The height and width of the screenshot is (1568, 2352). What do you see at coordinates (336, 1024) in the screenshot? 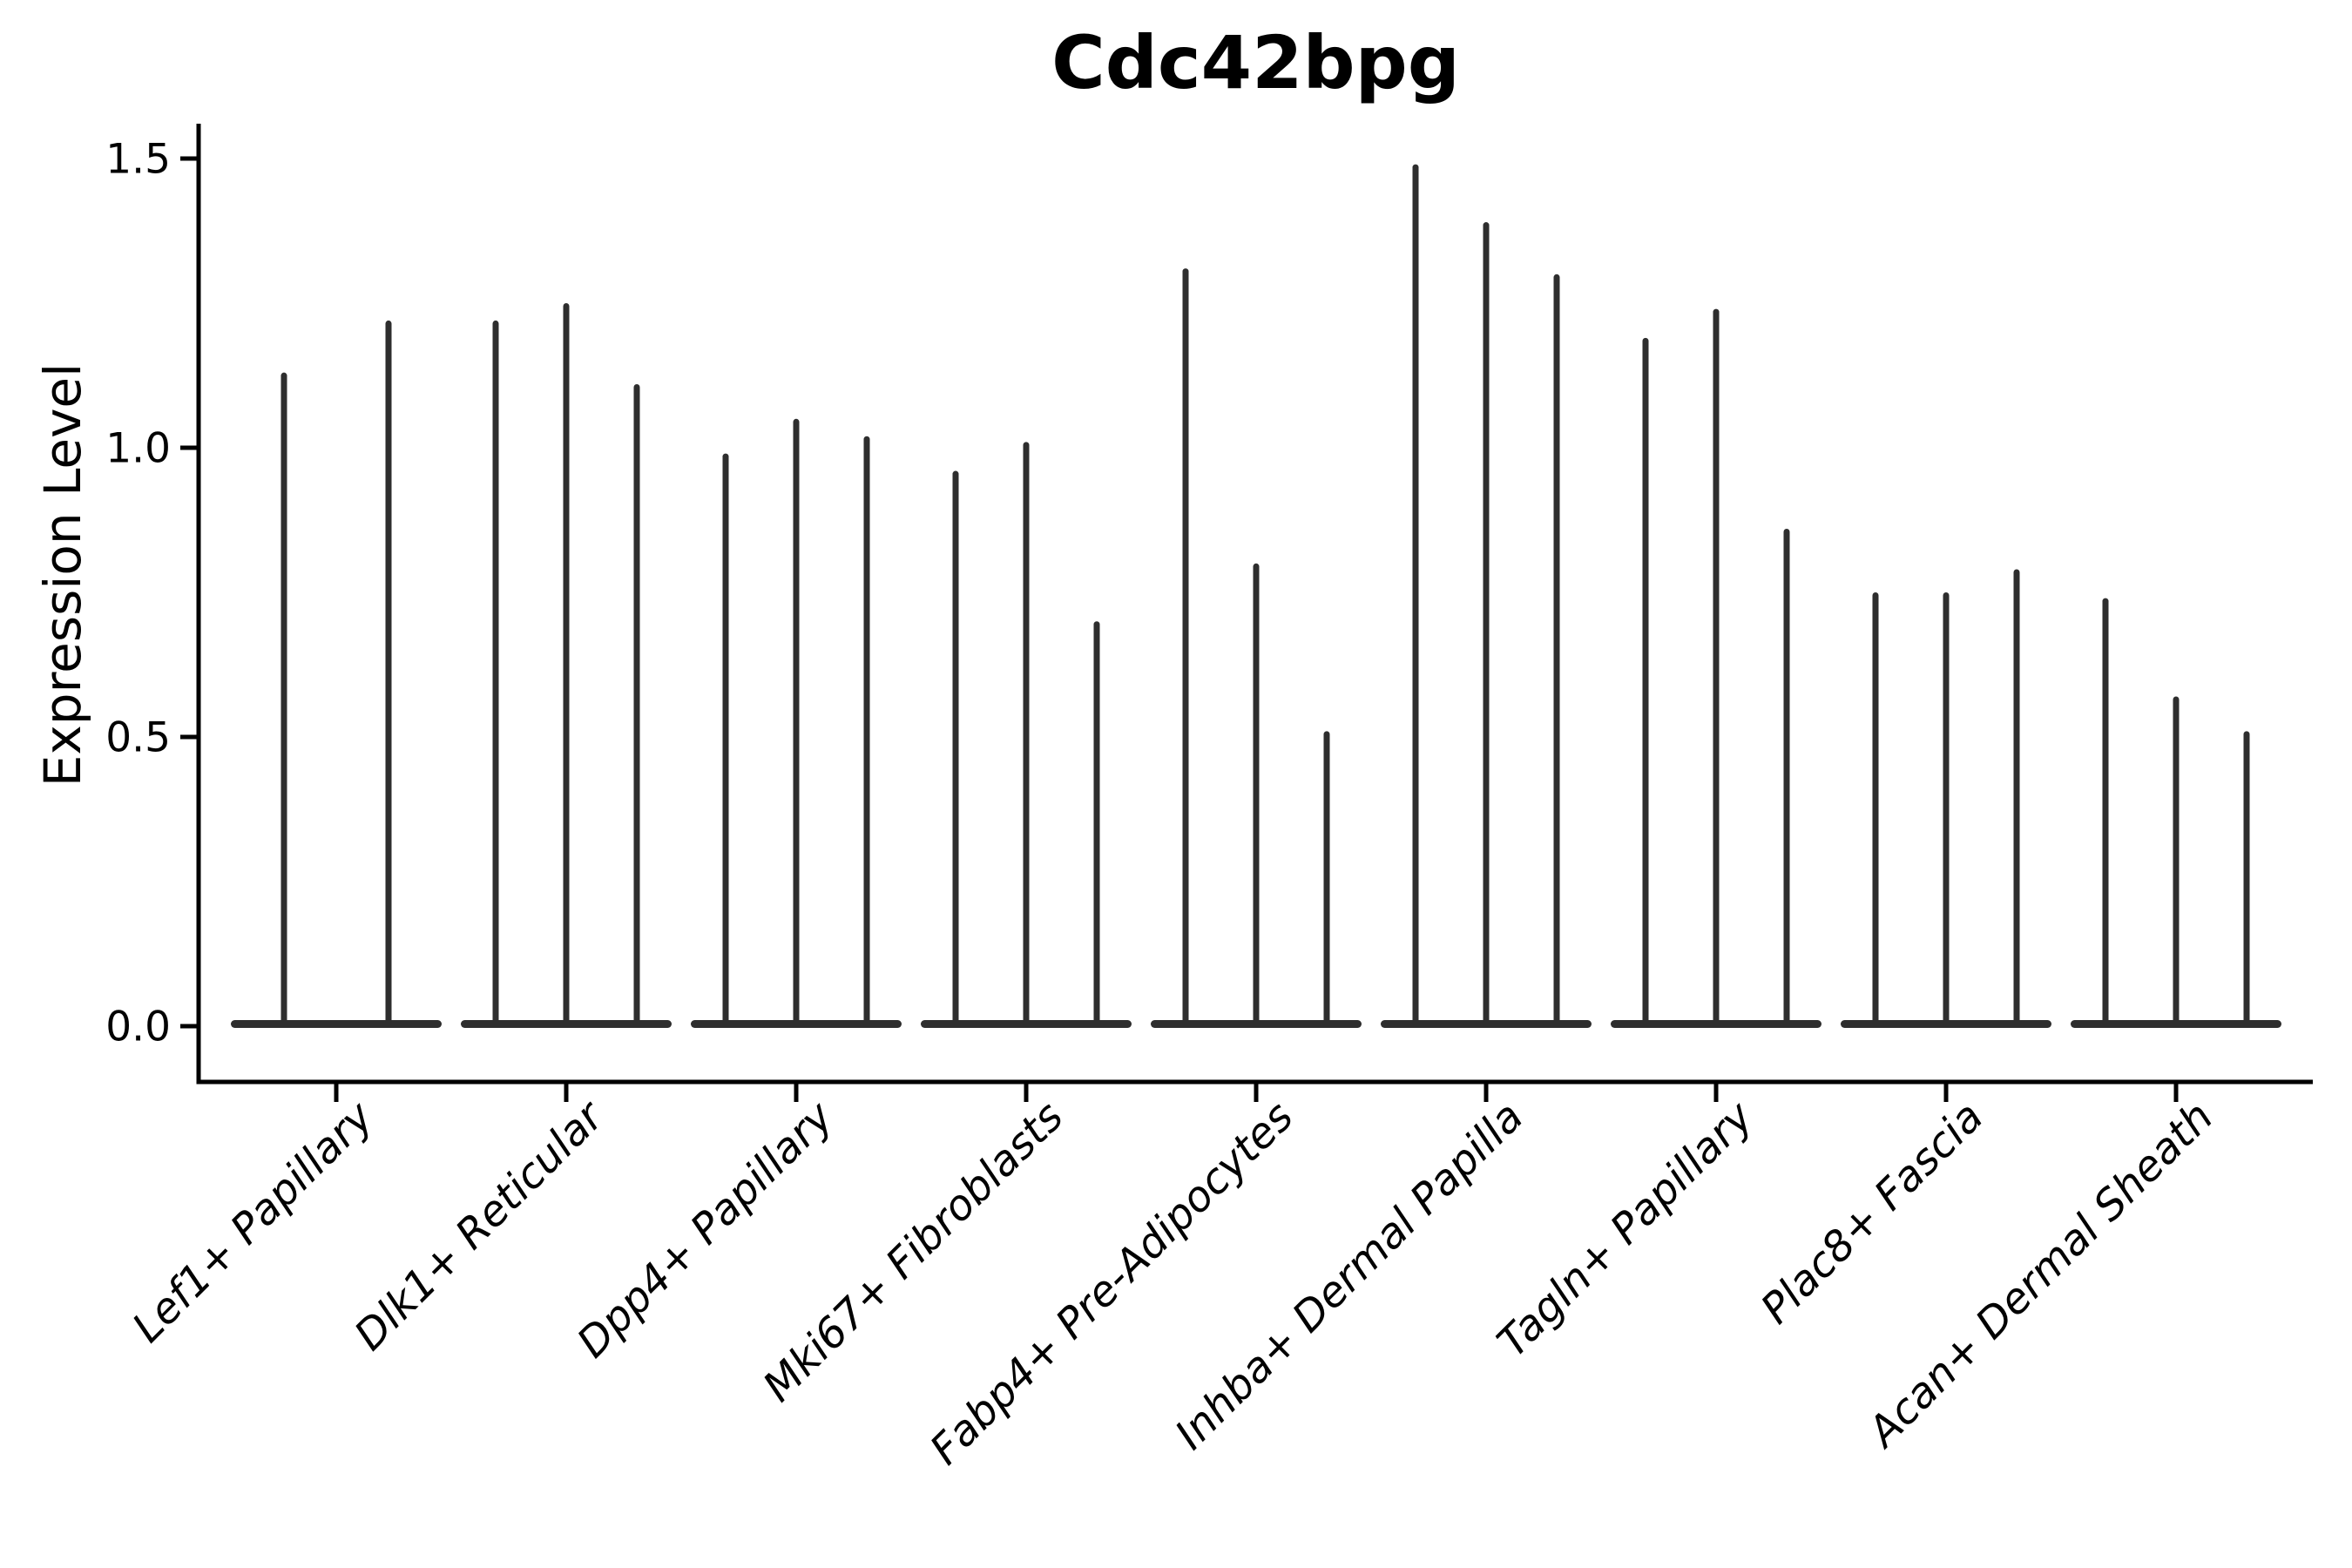
I see `violin-baseline` at bounding box center [336, 1024].